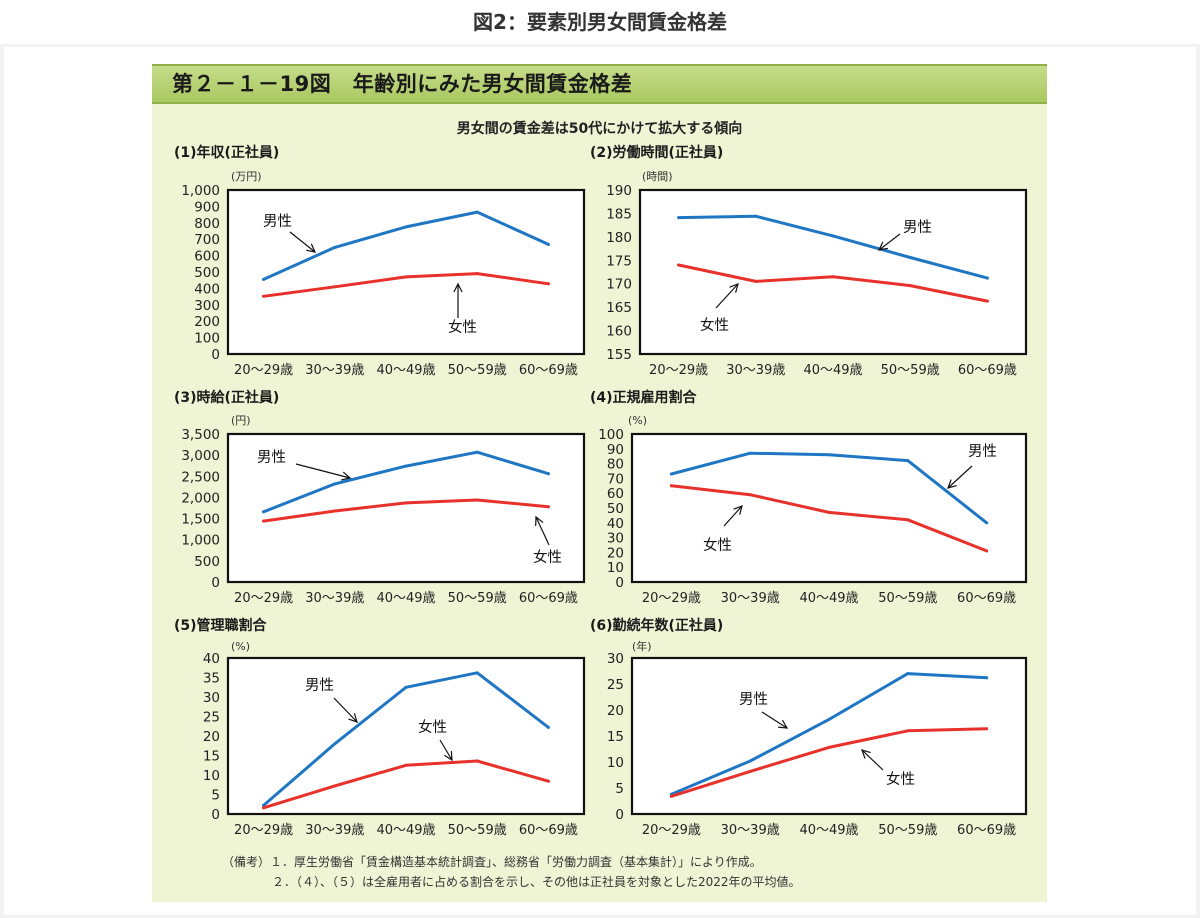 This screenshot has width=1200, height=918. What do you see at coordinates (615, 509) in the screenshot?
I see `y-tick-label: 50` at bounding box center [615, 509].